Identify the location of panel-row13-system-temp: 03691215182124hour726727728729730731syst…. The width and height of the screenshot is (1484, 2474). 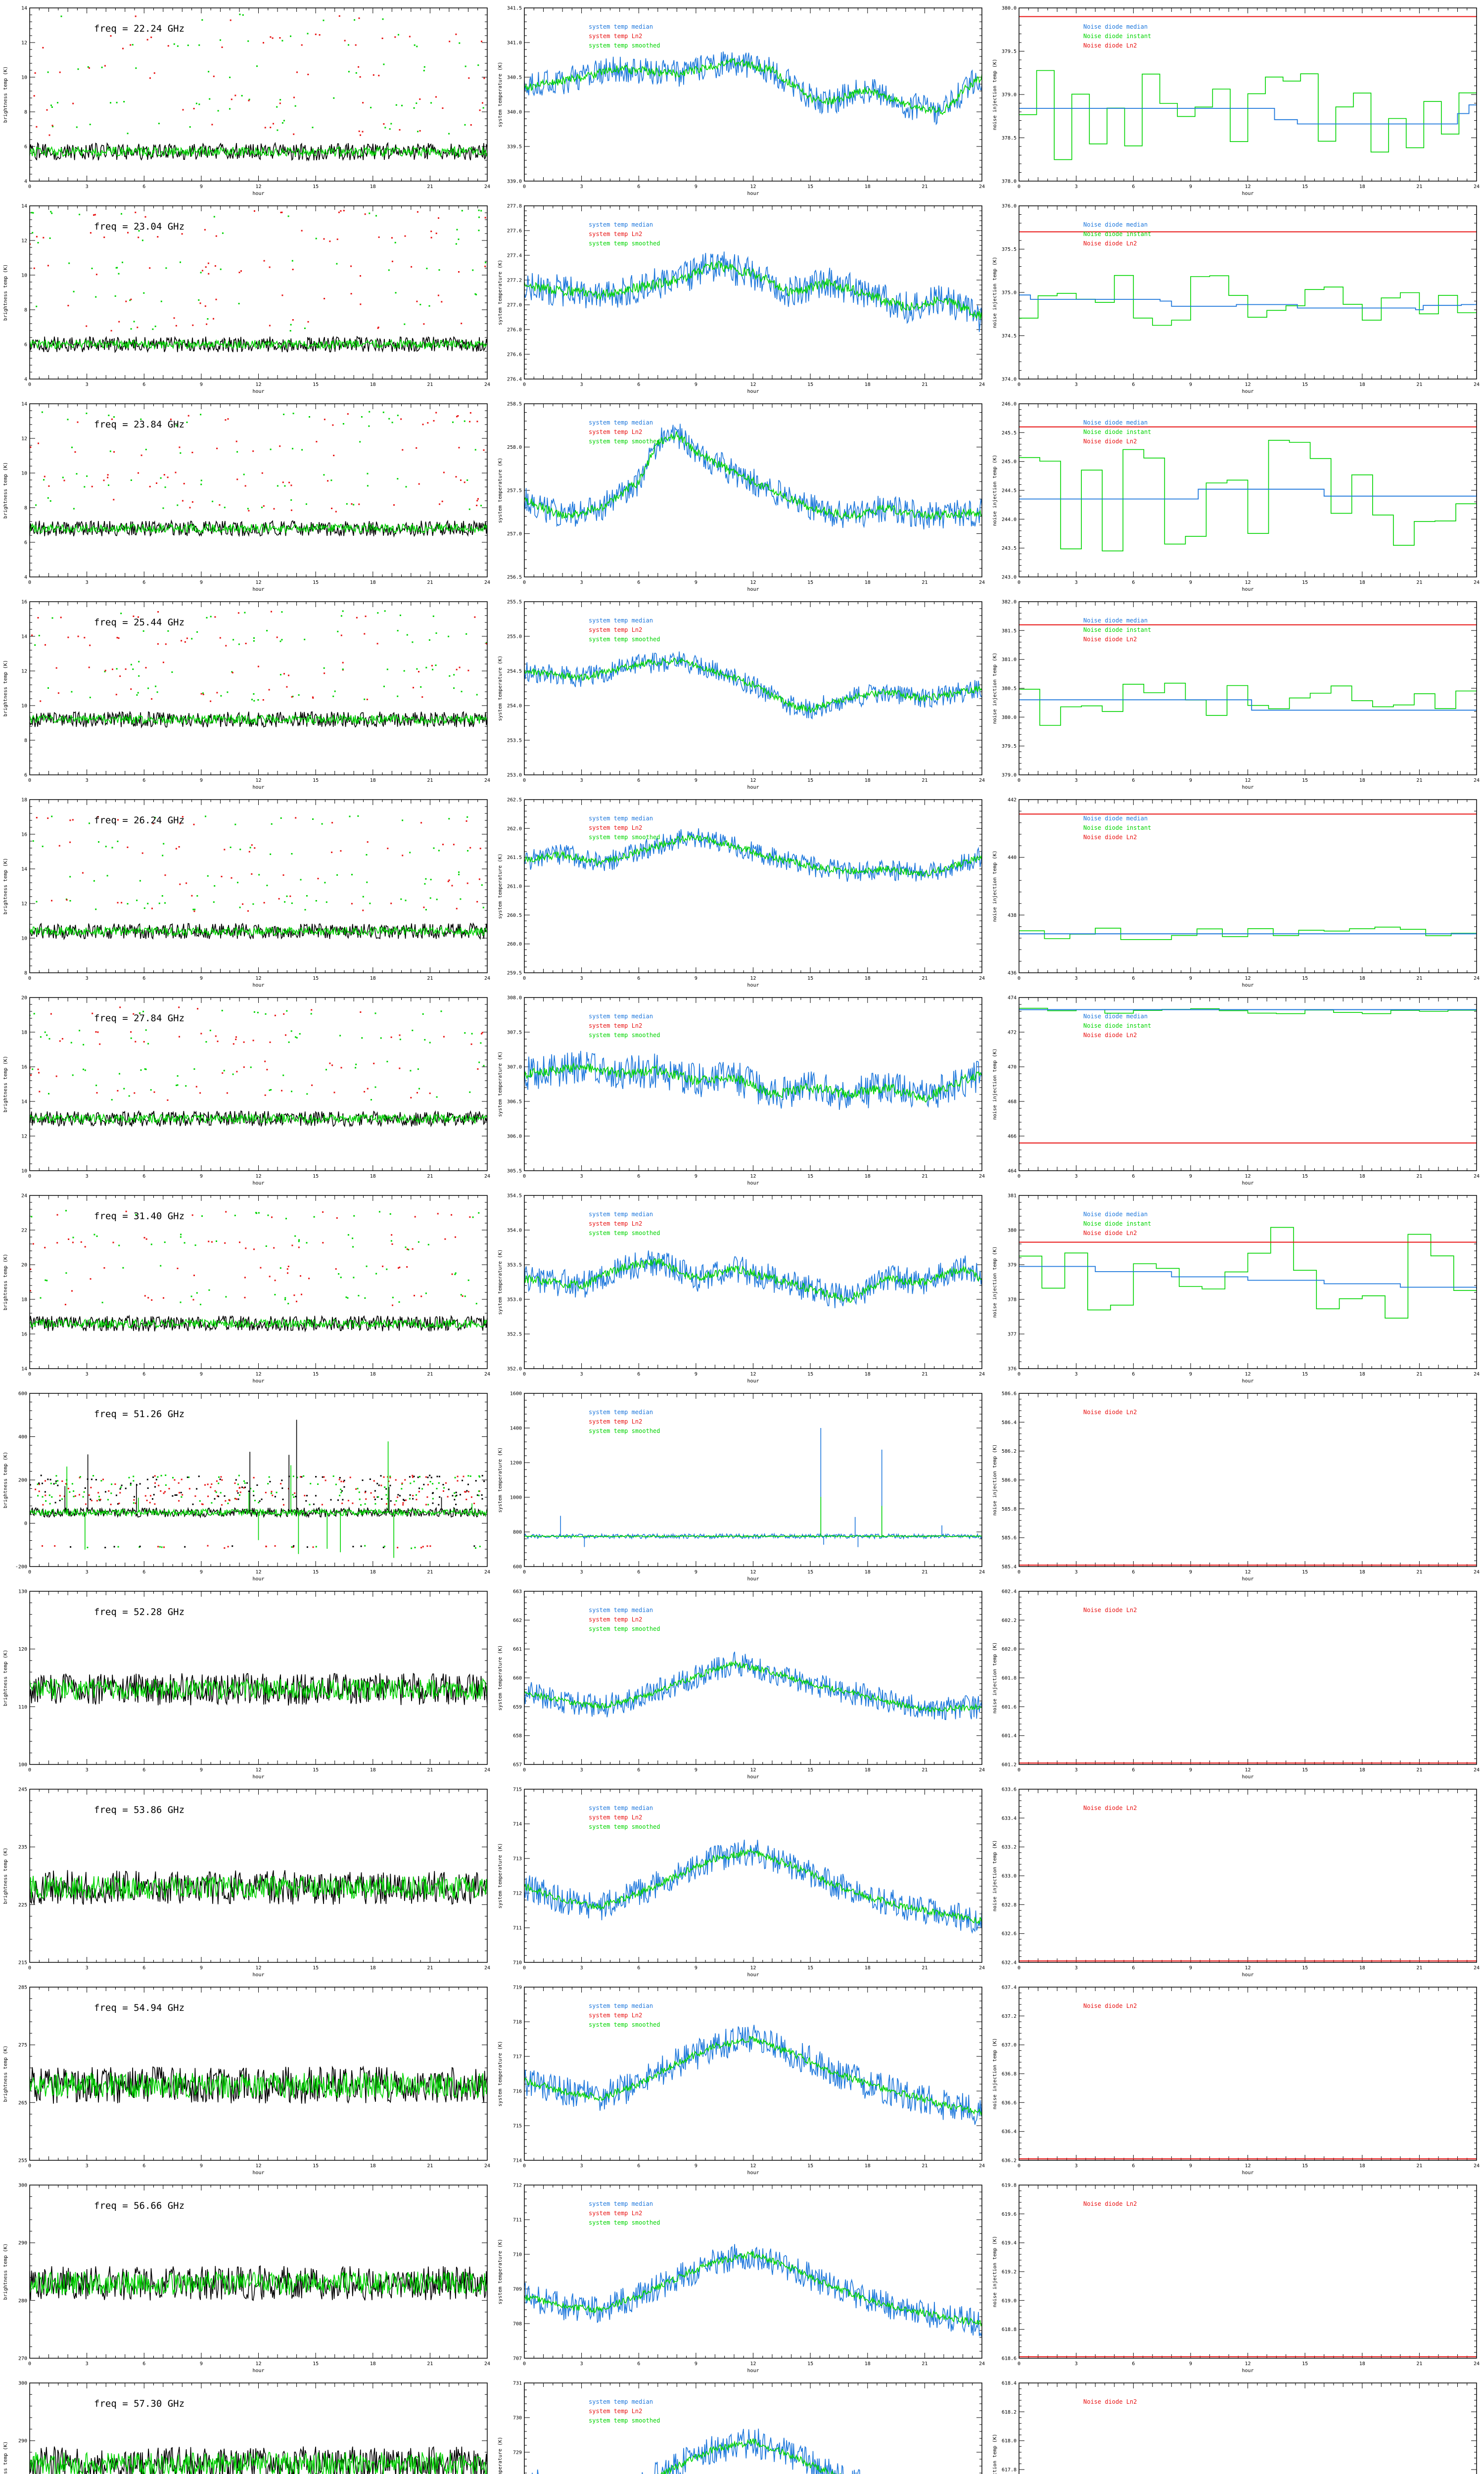
(742, 2424).